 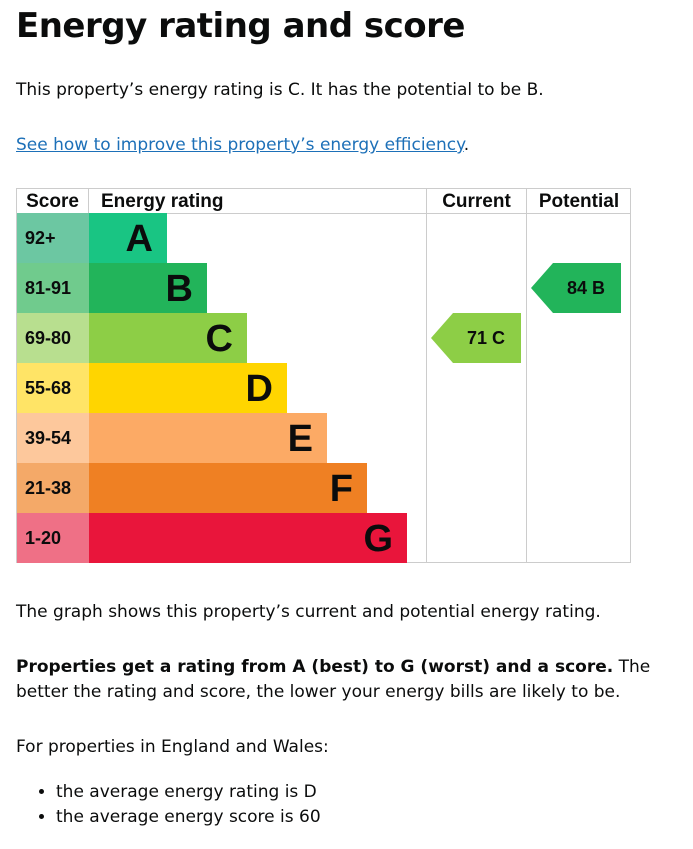 What do you see at coordinates (53, 238) in the screenshot?
I see `band-score: 92+` at bounding box center [53, 238].